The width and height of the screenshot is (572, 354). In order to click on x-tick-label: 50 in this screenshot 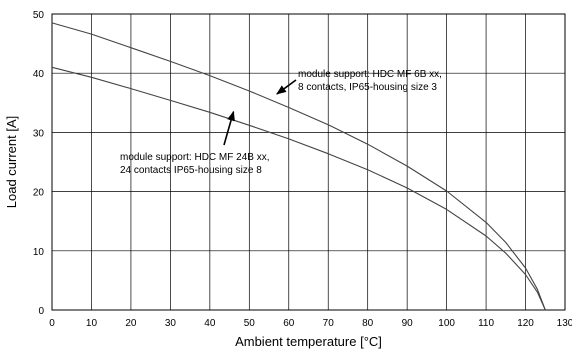, I will do `click(250, 323)`.